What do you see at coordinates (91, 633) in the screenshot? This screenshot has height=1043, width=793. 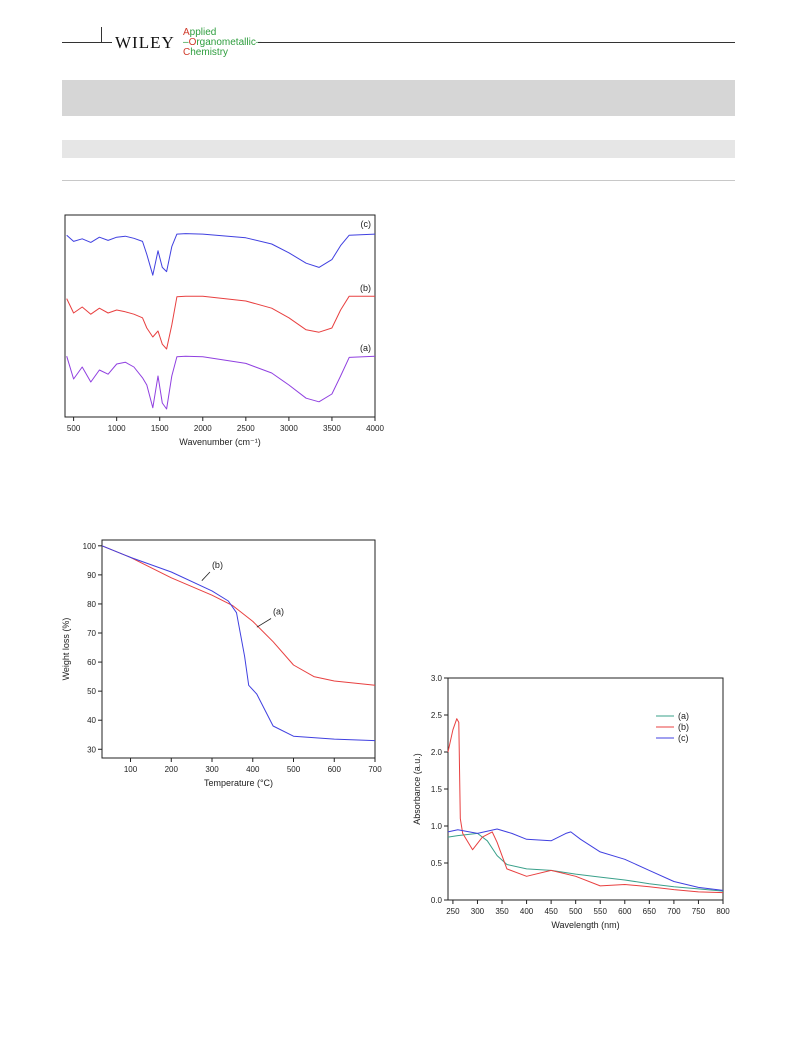 I see `y-tick-label: 70` at bounding box center [91, 633].